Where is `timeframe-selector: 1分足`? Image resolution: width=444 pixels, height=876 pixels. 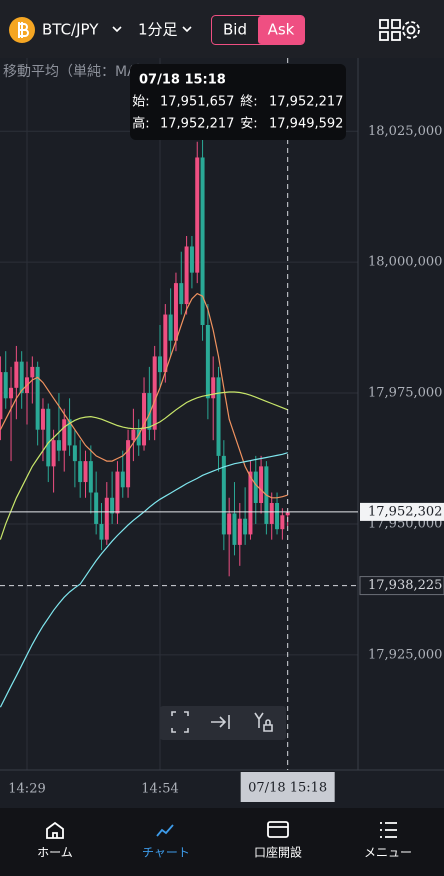
timeframe-selector: 1分足 is located at coordinates (165, 30).